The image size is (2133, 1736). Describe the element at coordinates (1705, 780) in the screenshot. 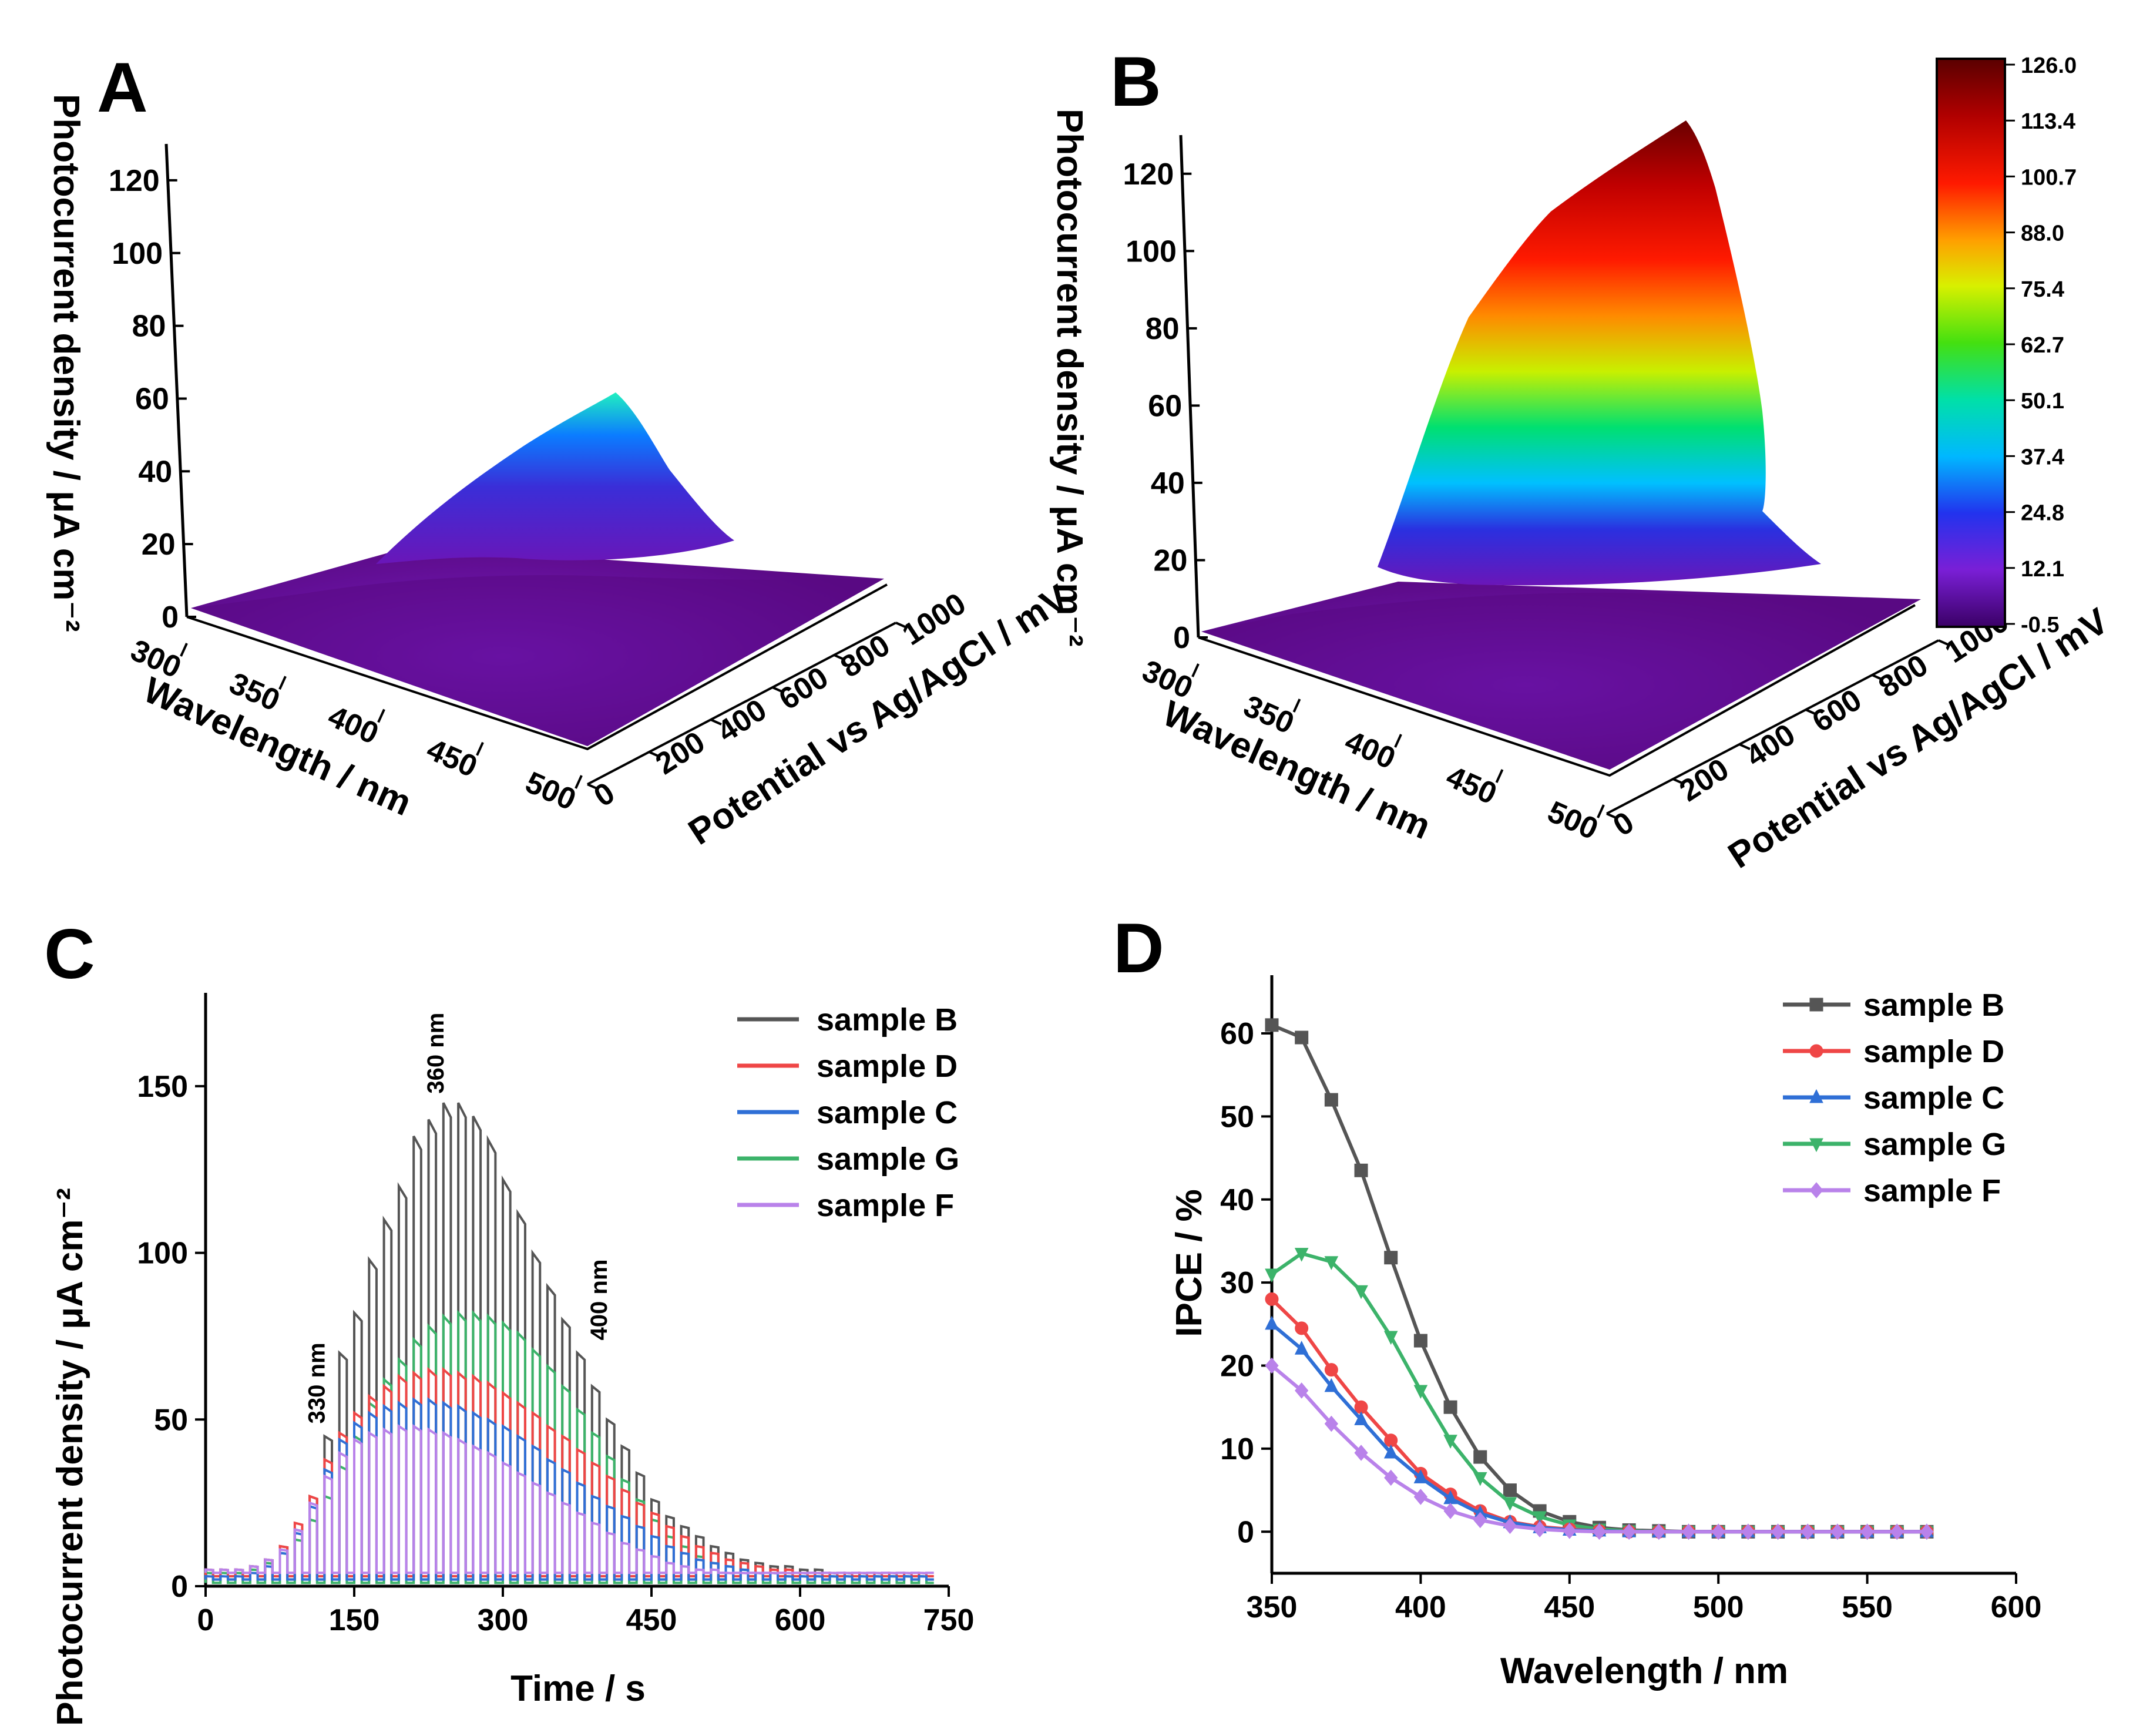

I see `y-tick-label: 200` at that location.